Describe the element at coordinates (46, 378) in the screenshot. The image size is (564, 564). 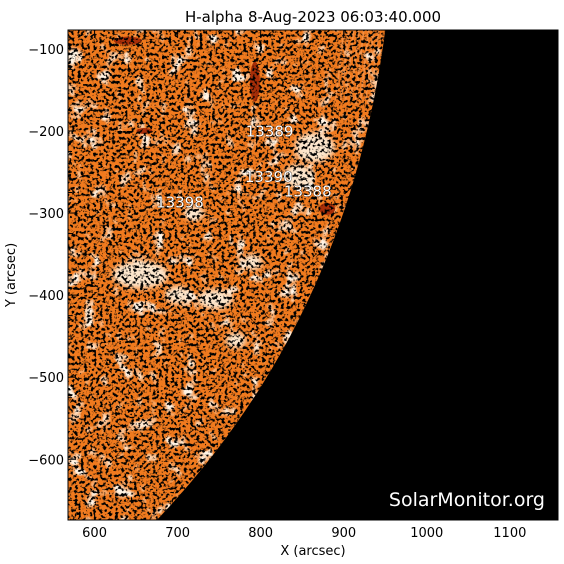
I see `y-tick-label: −500` at that location.